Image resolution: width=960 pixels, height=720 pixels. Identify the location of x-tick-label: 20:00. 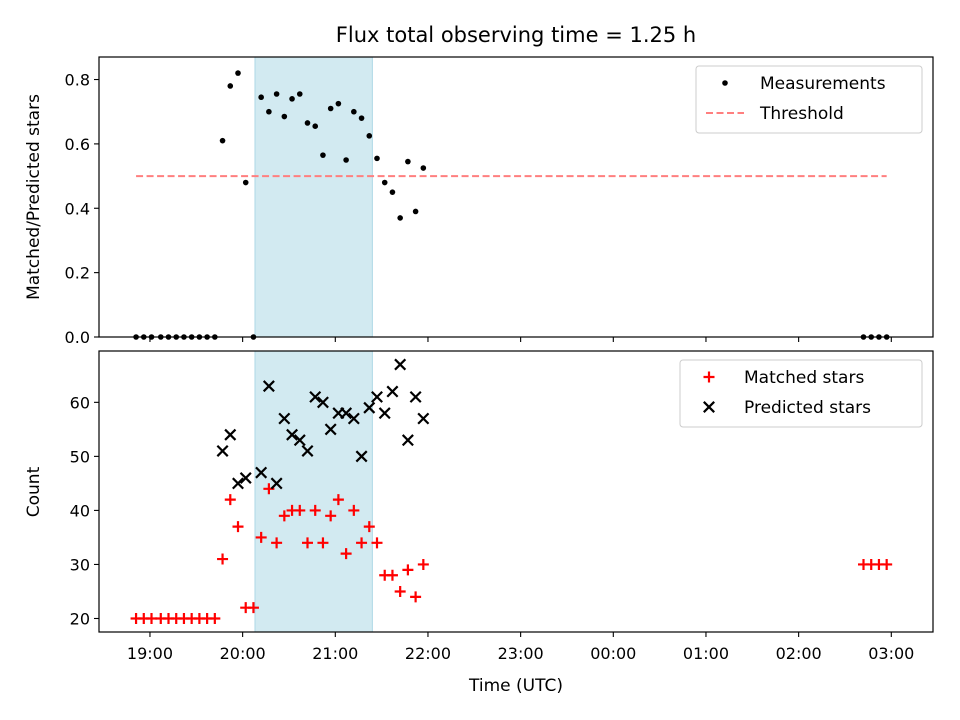
(243, 653).